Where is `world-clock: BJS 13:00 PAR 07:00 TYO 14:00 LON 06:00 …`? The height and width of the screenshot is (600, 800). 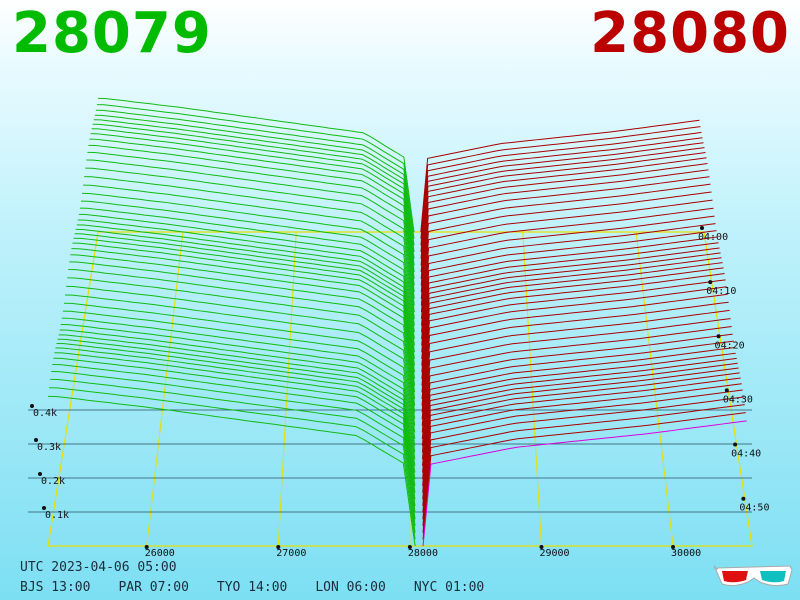 world-clock: BJS 13:00 PAR 07:00 TYO 14:00 LON 06:00 … is located at coordinates (252, 587).